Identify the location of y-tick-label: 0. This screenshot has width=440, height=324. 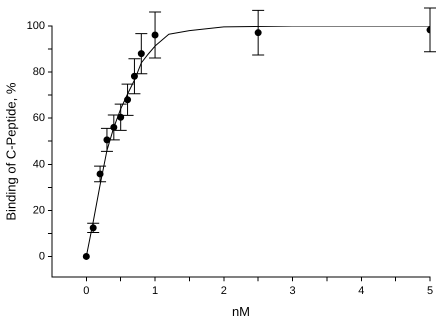
(41, 256).